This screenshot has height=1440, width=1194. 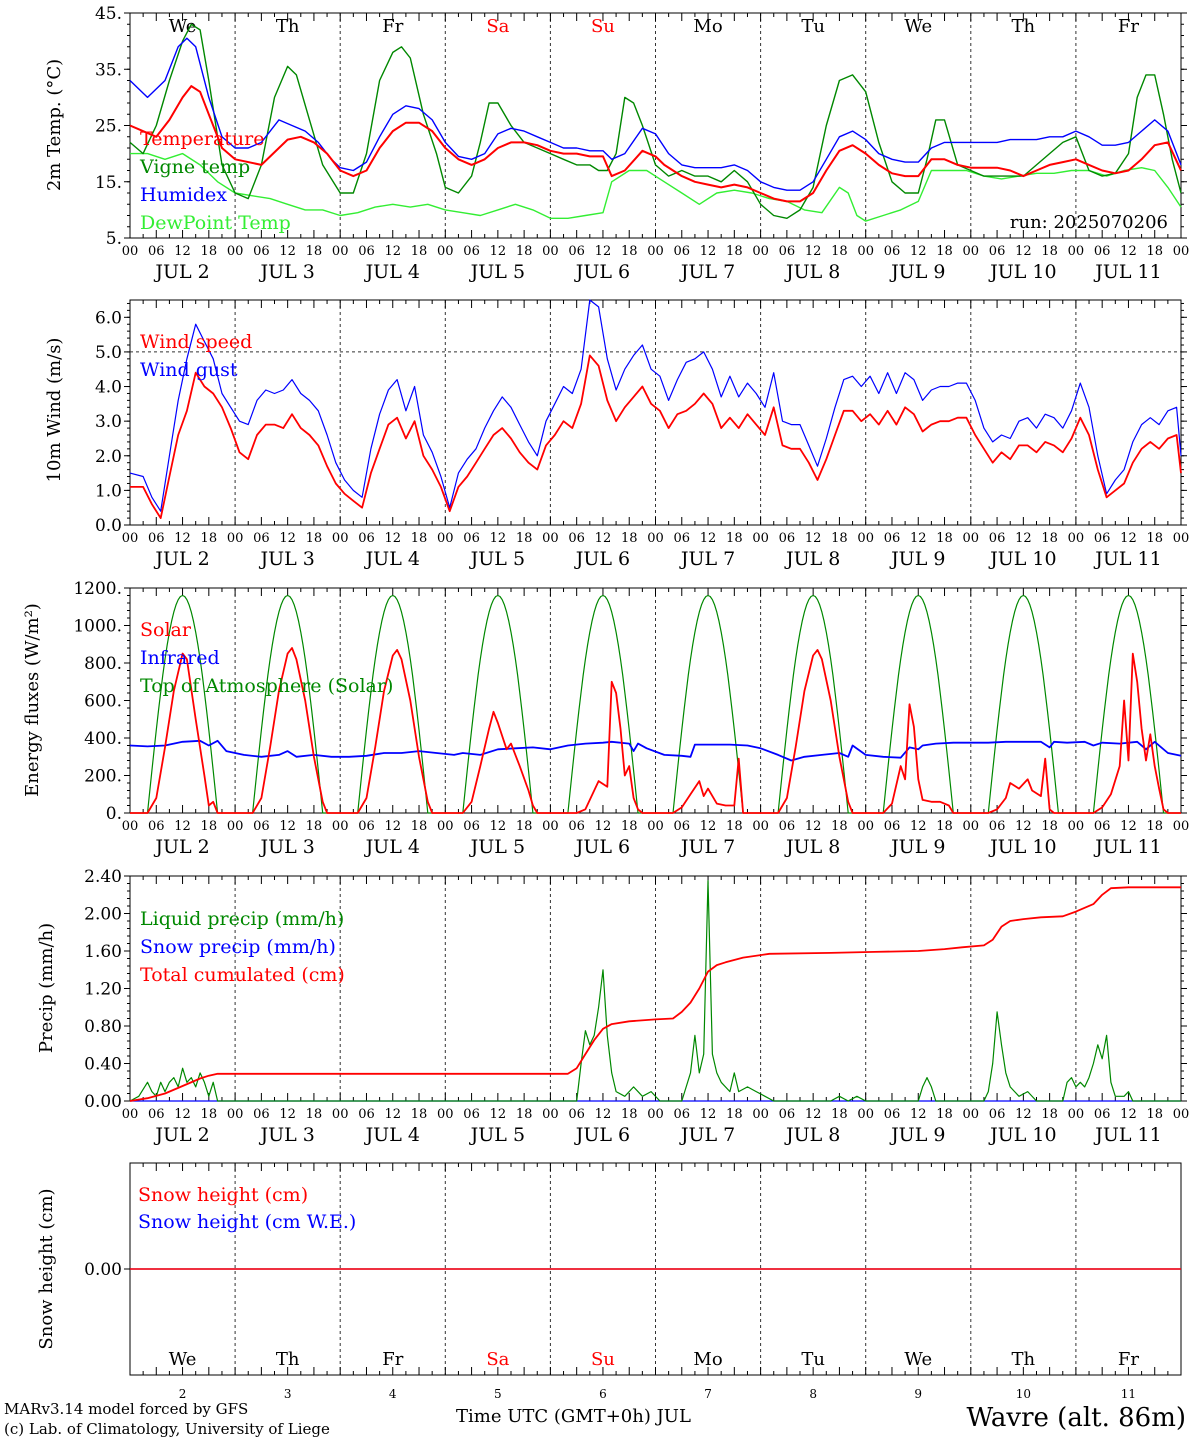 I want to click on legend-entry: Solar, so click(x=166, y=630).